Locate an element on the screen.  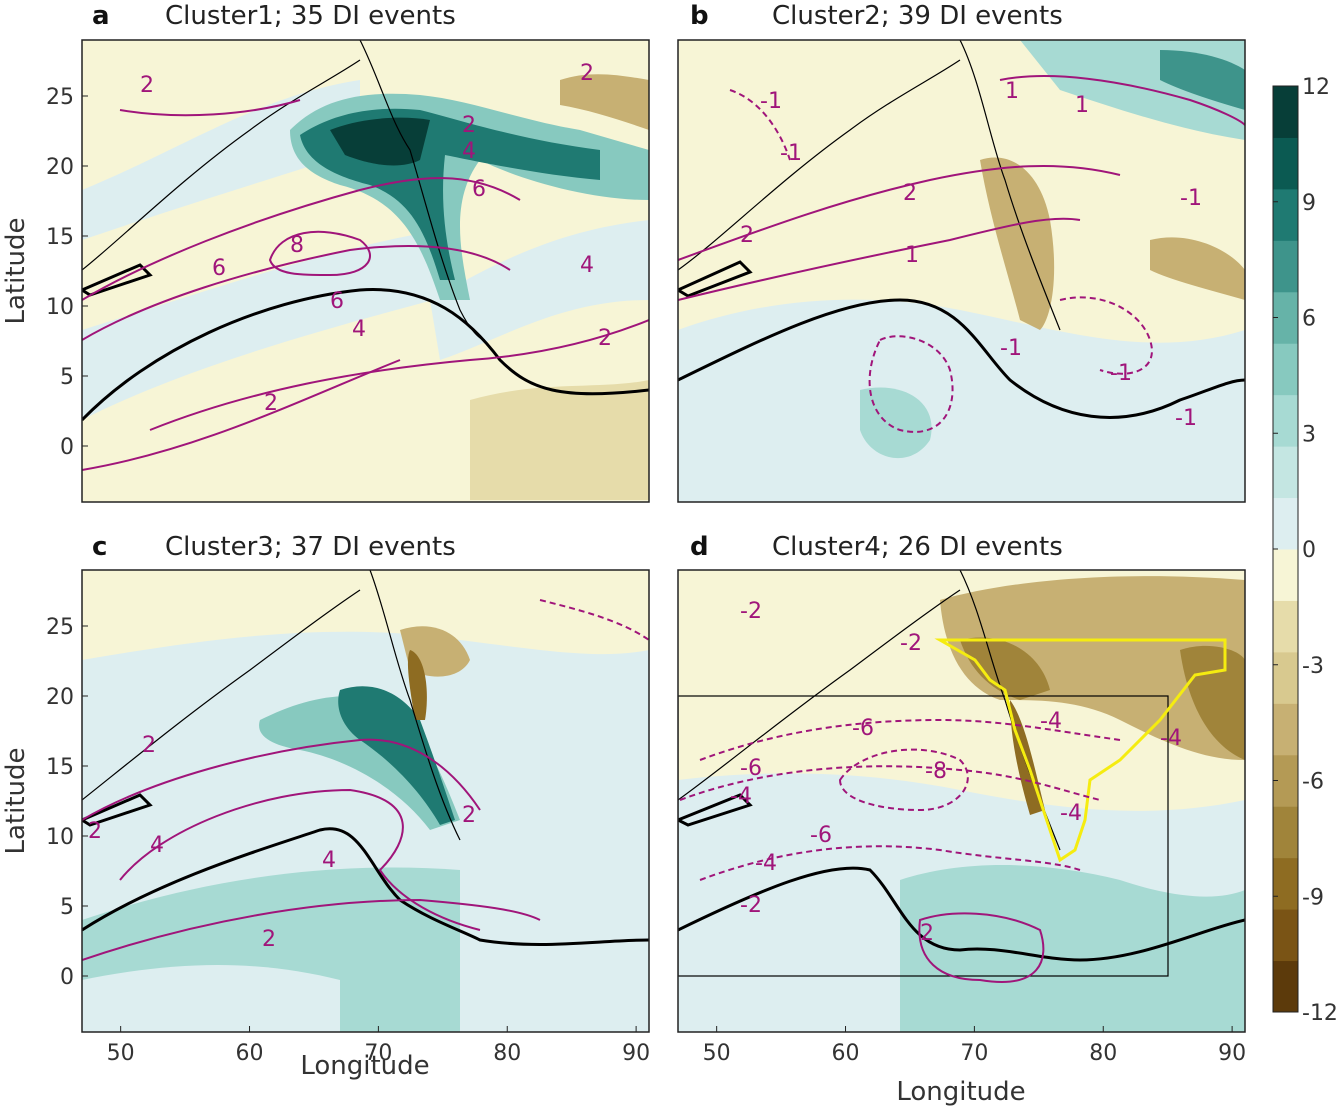
panel-a-contour-label: 8 is located at coordinates (297, 245).